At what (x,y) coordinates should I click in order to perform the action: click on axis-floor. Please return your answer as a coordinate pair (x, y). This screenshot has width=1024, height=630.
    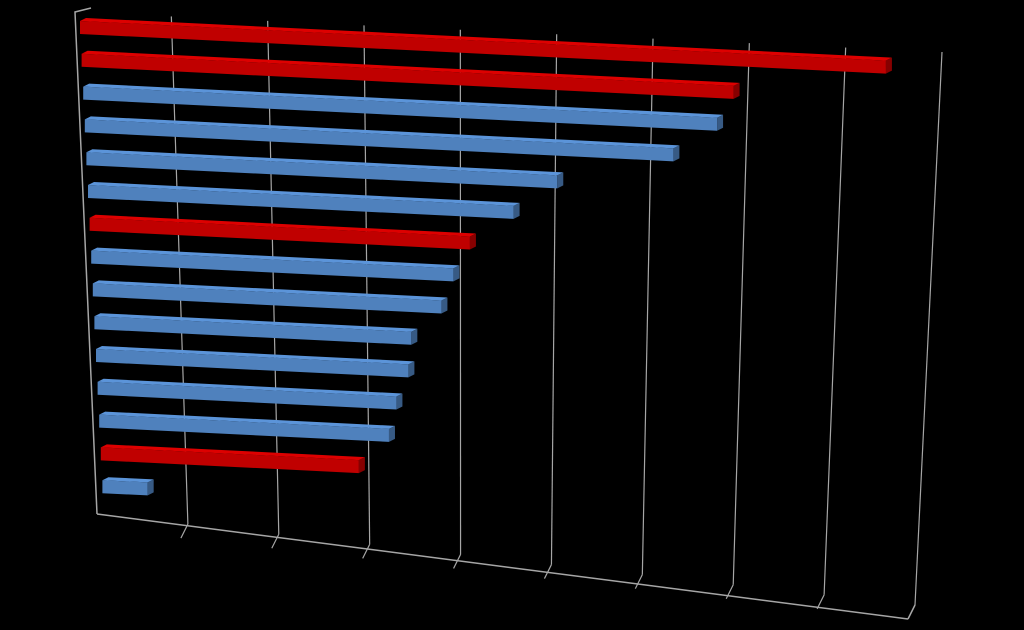
    Looking at the image, I should click on (502, 566).